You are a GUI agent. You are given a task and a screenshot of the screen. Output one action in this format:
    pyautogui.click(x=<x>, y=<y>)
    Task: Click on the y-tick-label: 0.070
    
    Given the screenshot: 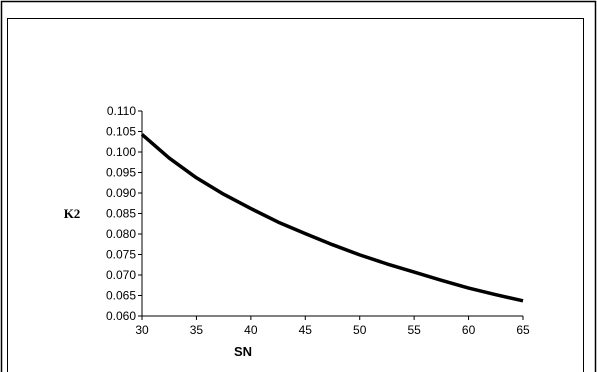 What is the action you would take?
    pyautogui.click(x=121, y=275)
    